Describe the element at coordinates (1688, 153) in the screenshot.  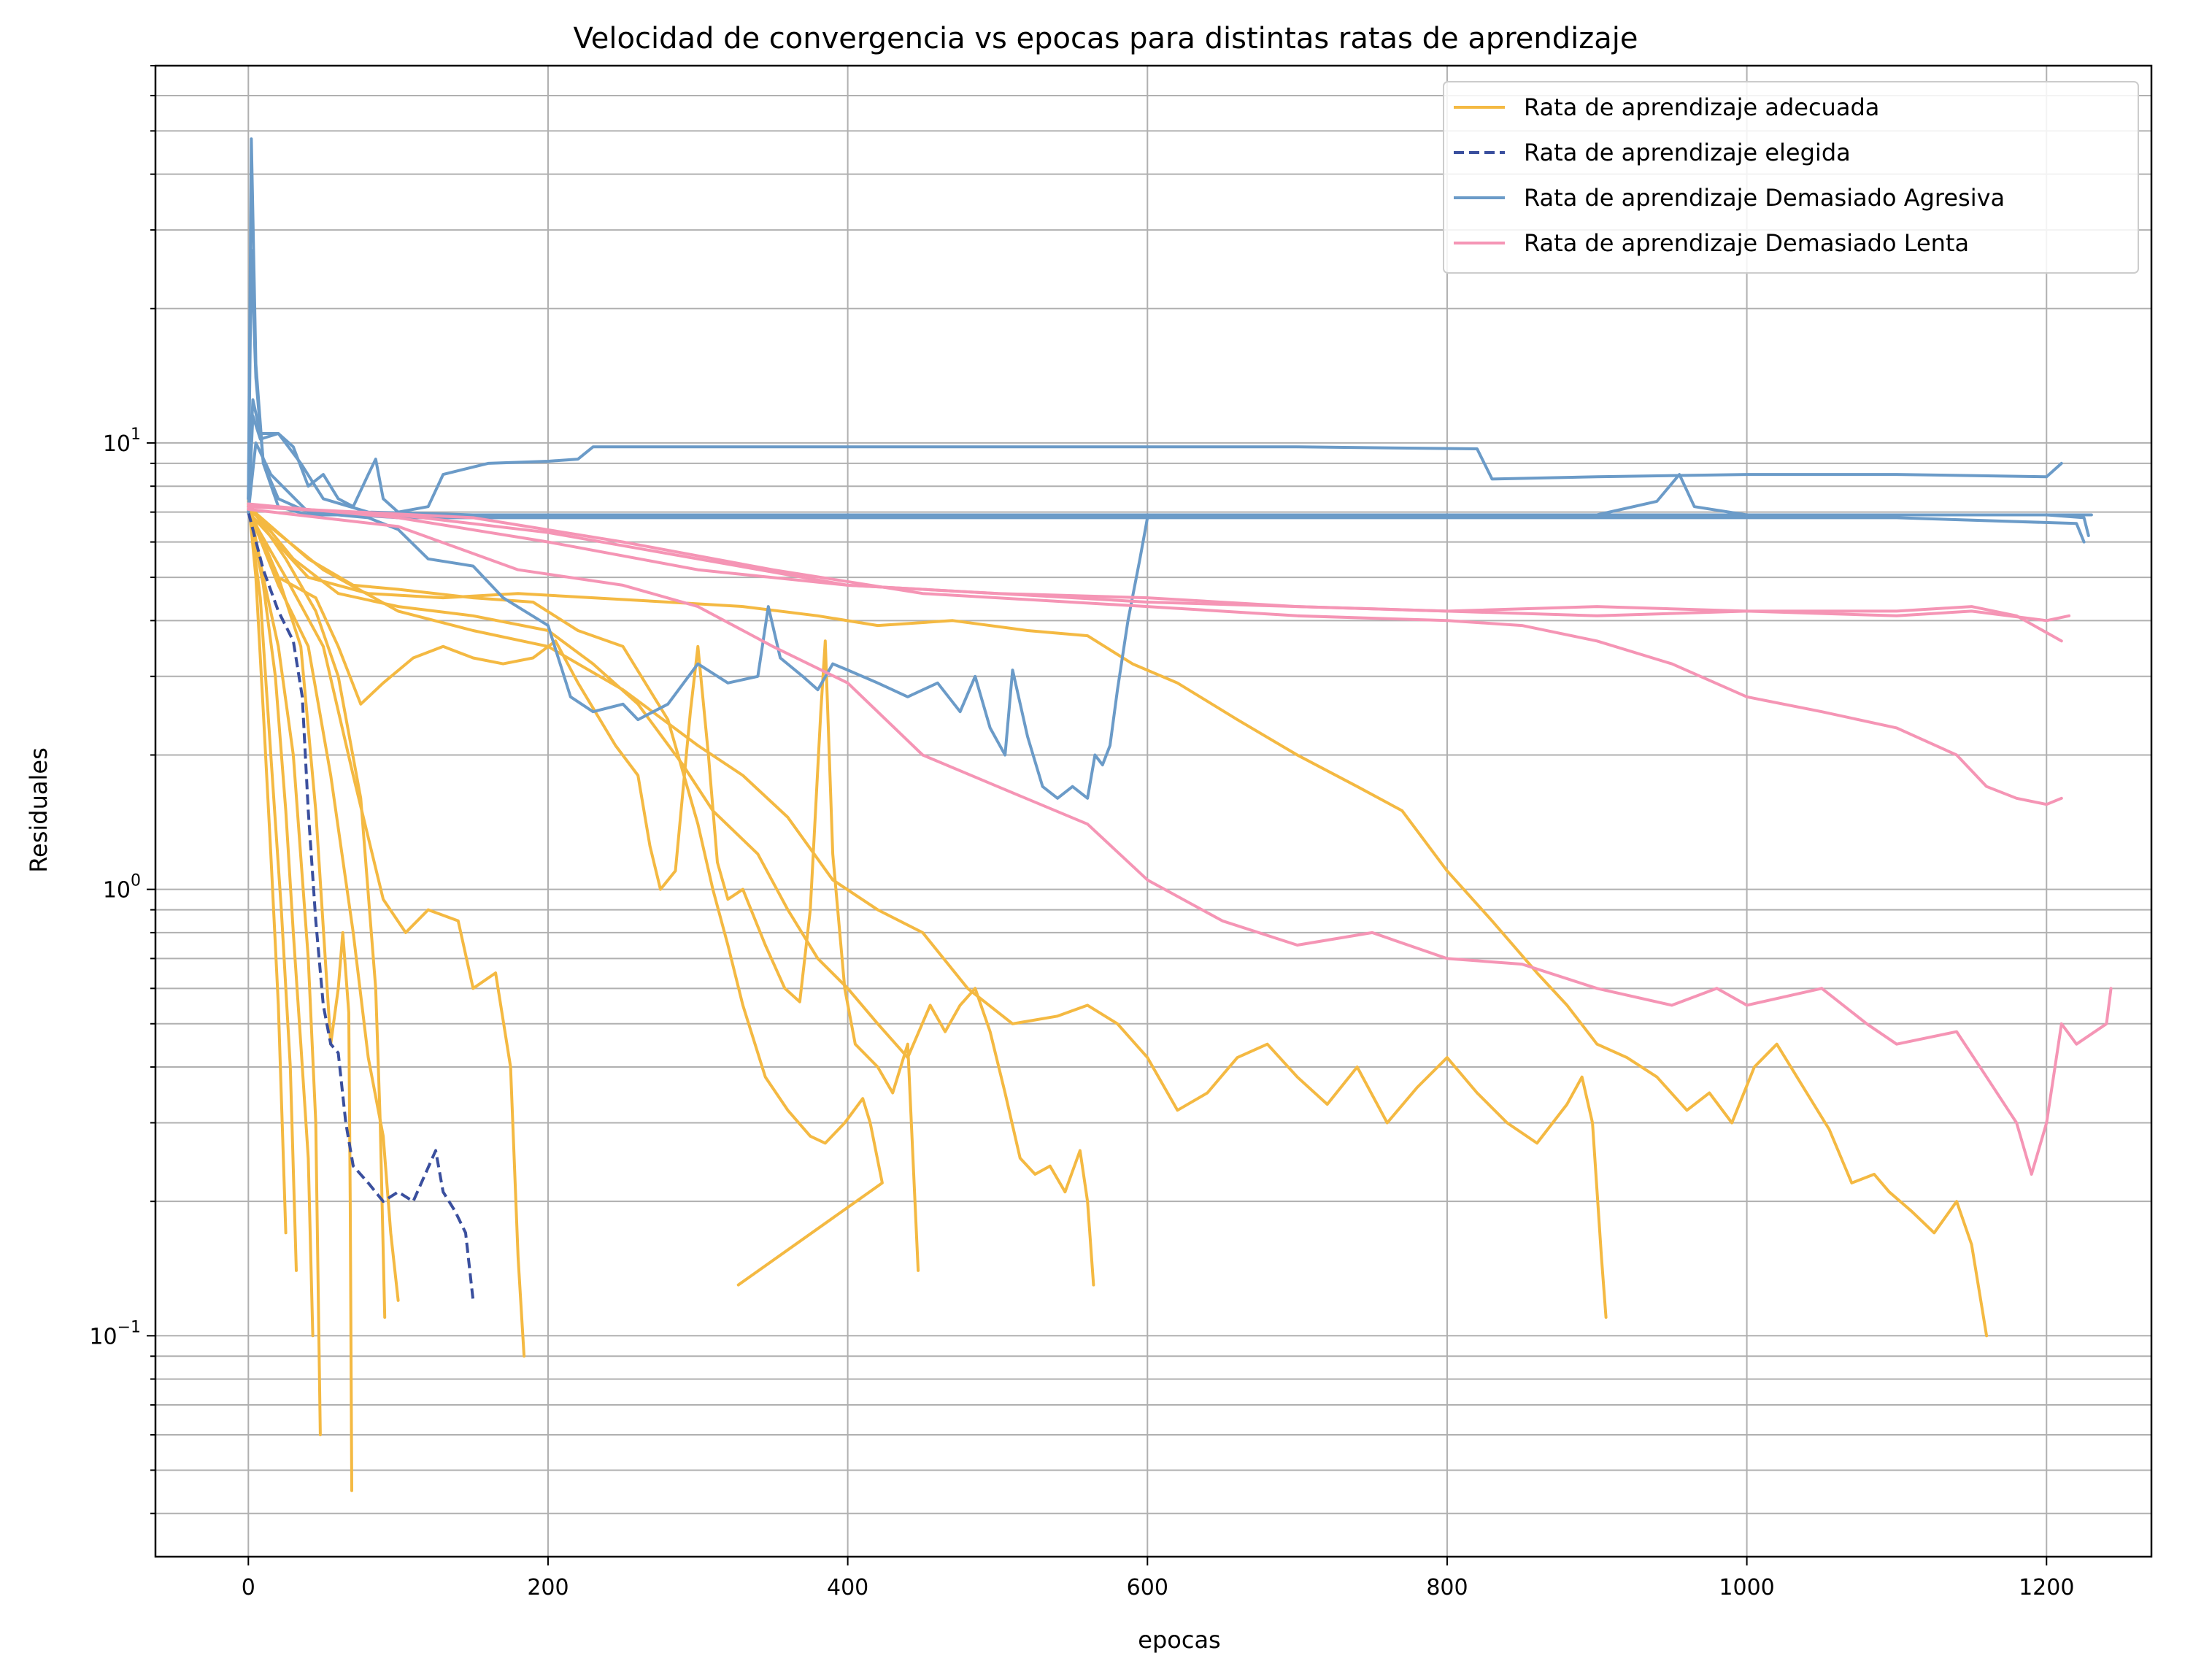
I see `legend-label: Rata de aprendizaje elegida` at that location.